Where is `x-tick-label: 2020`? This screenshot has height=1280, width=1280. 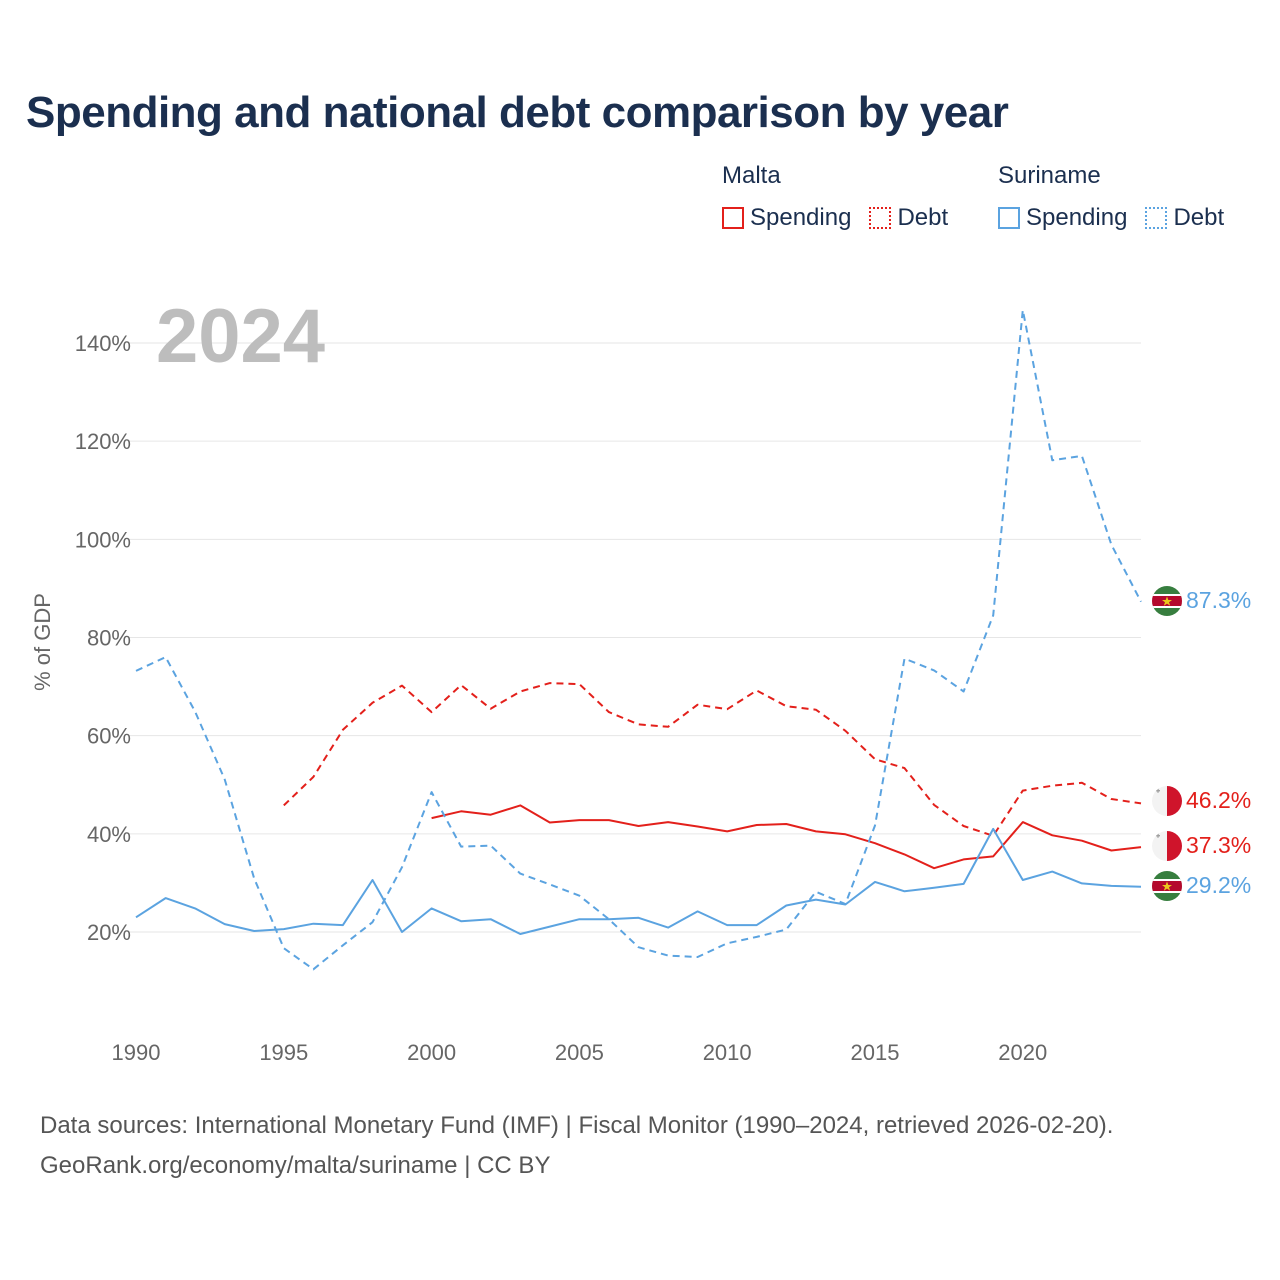
x-tick-label: 2020 is located at coordinates (1022, 1052).